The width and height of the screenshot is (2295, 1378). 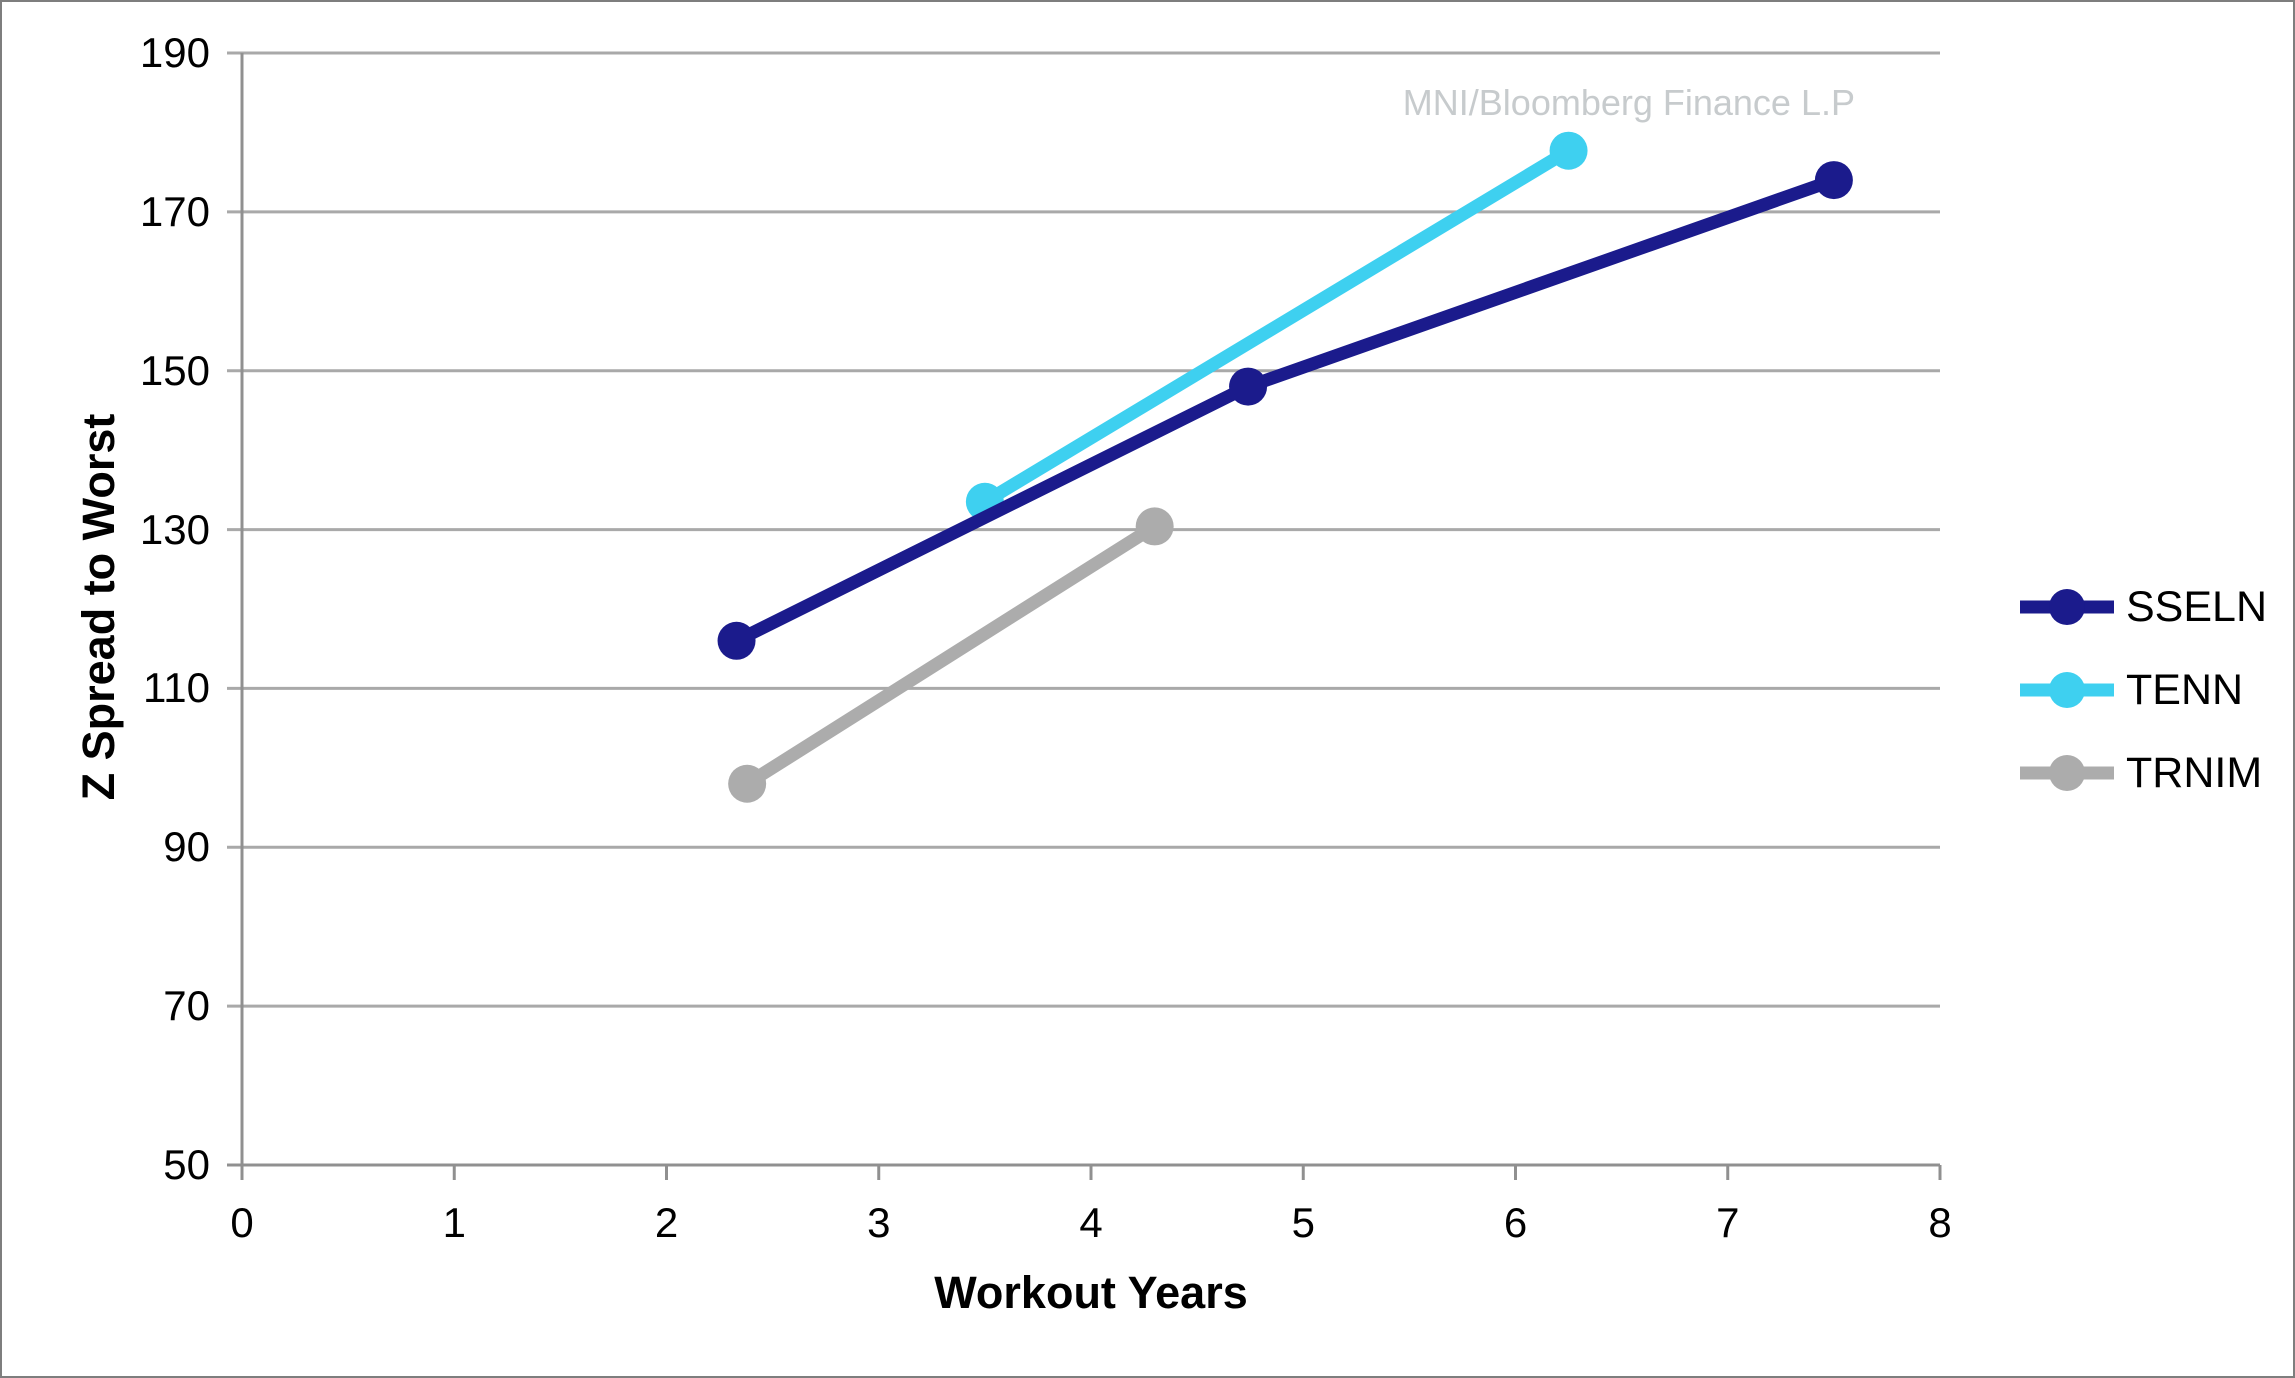 I want to click on legend-label-tenn: TENN, so click(x=2185, y=689).